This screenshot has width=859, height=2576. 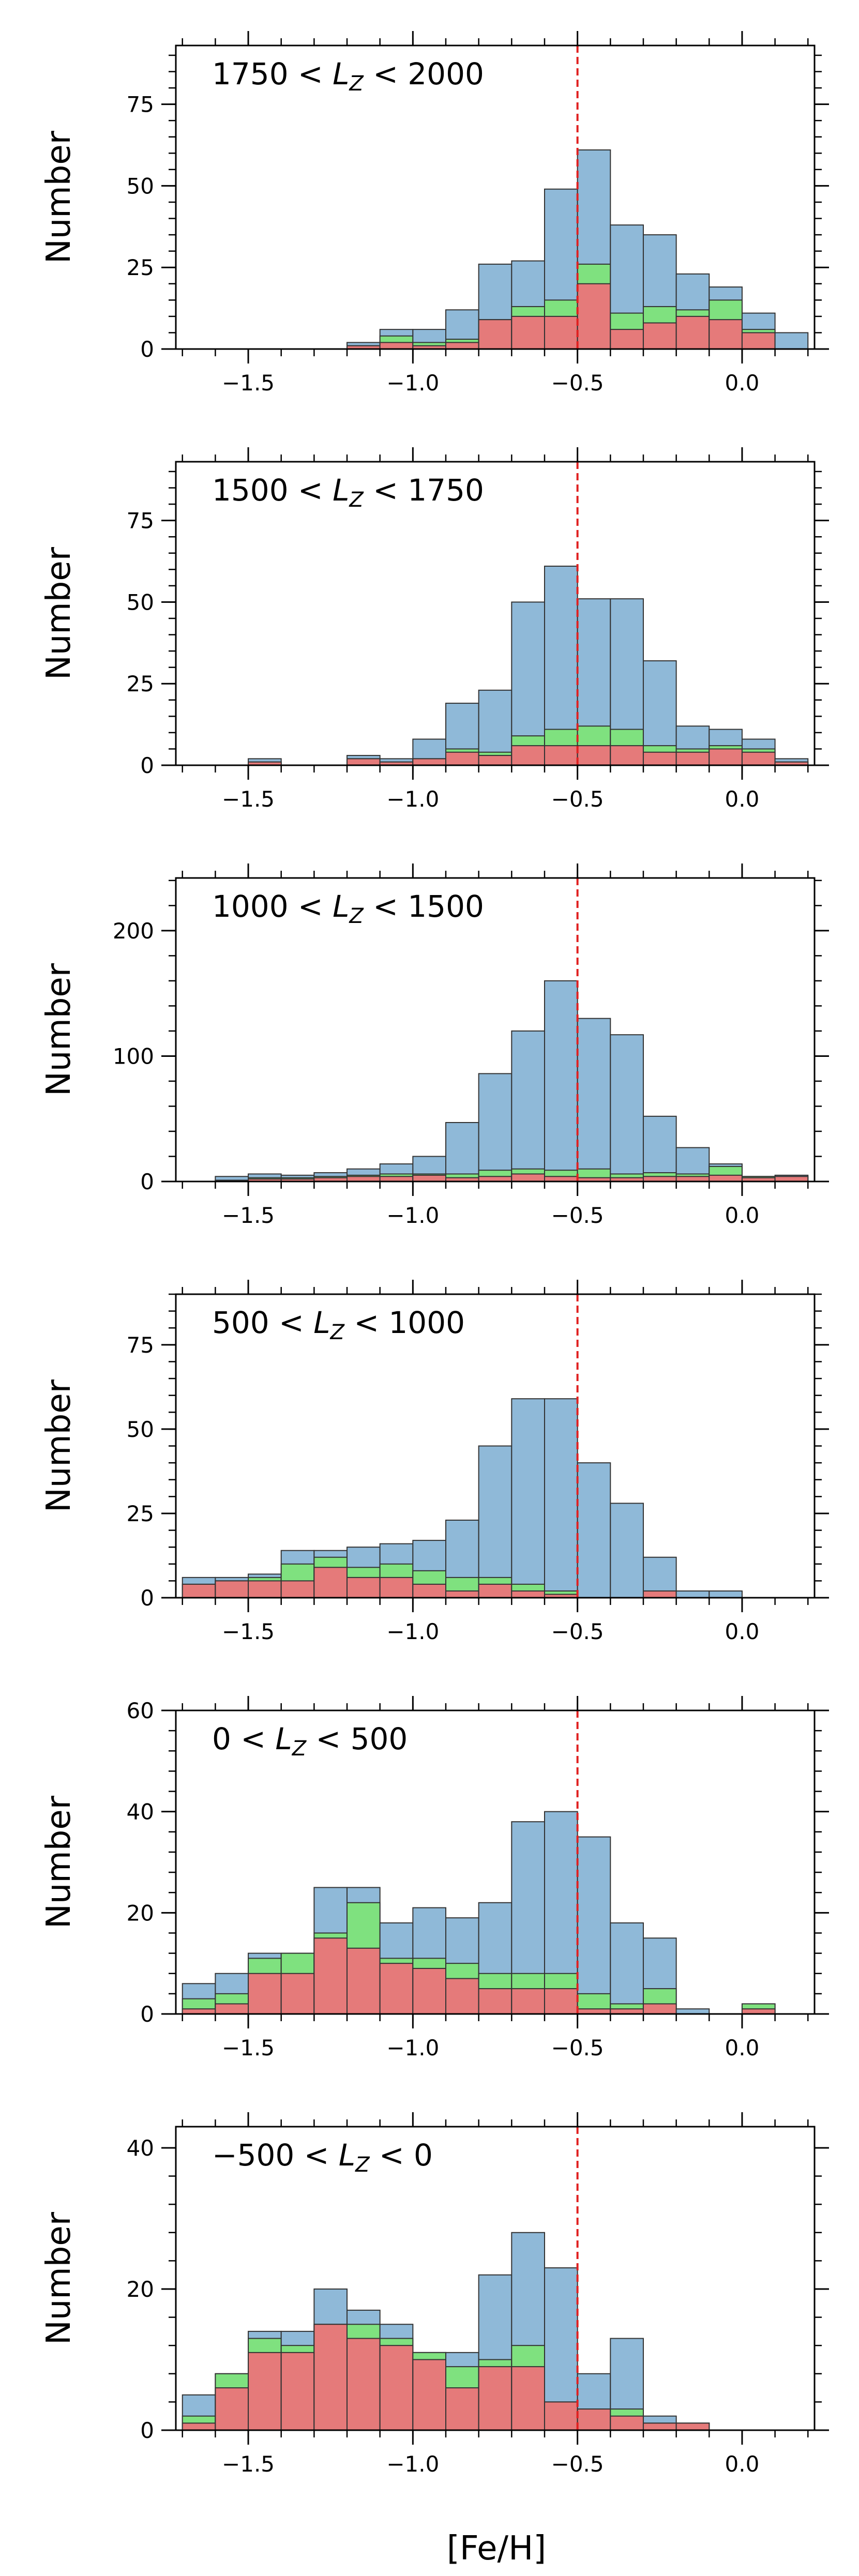 I want to click on y-tick-label: 40, so click(x=140, y=2148).